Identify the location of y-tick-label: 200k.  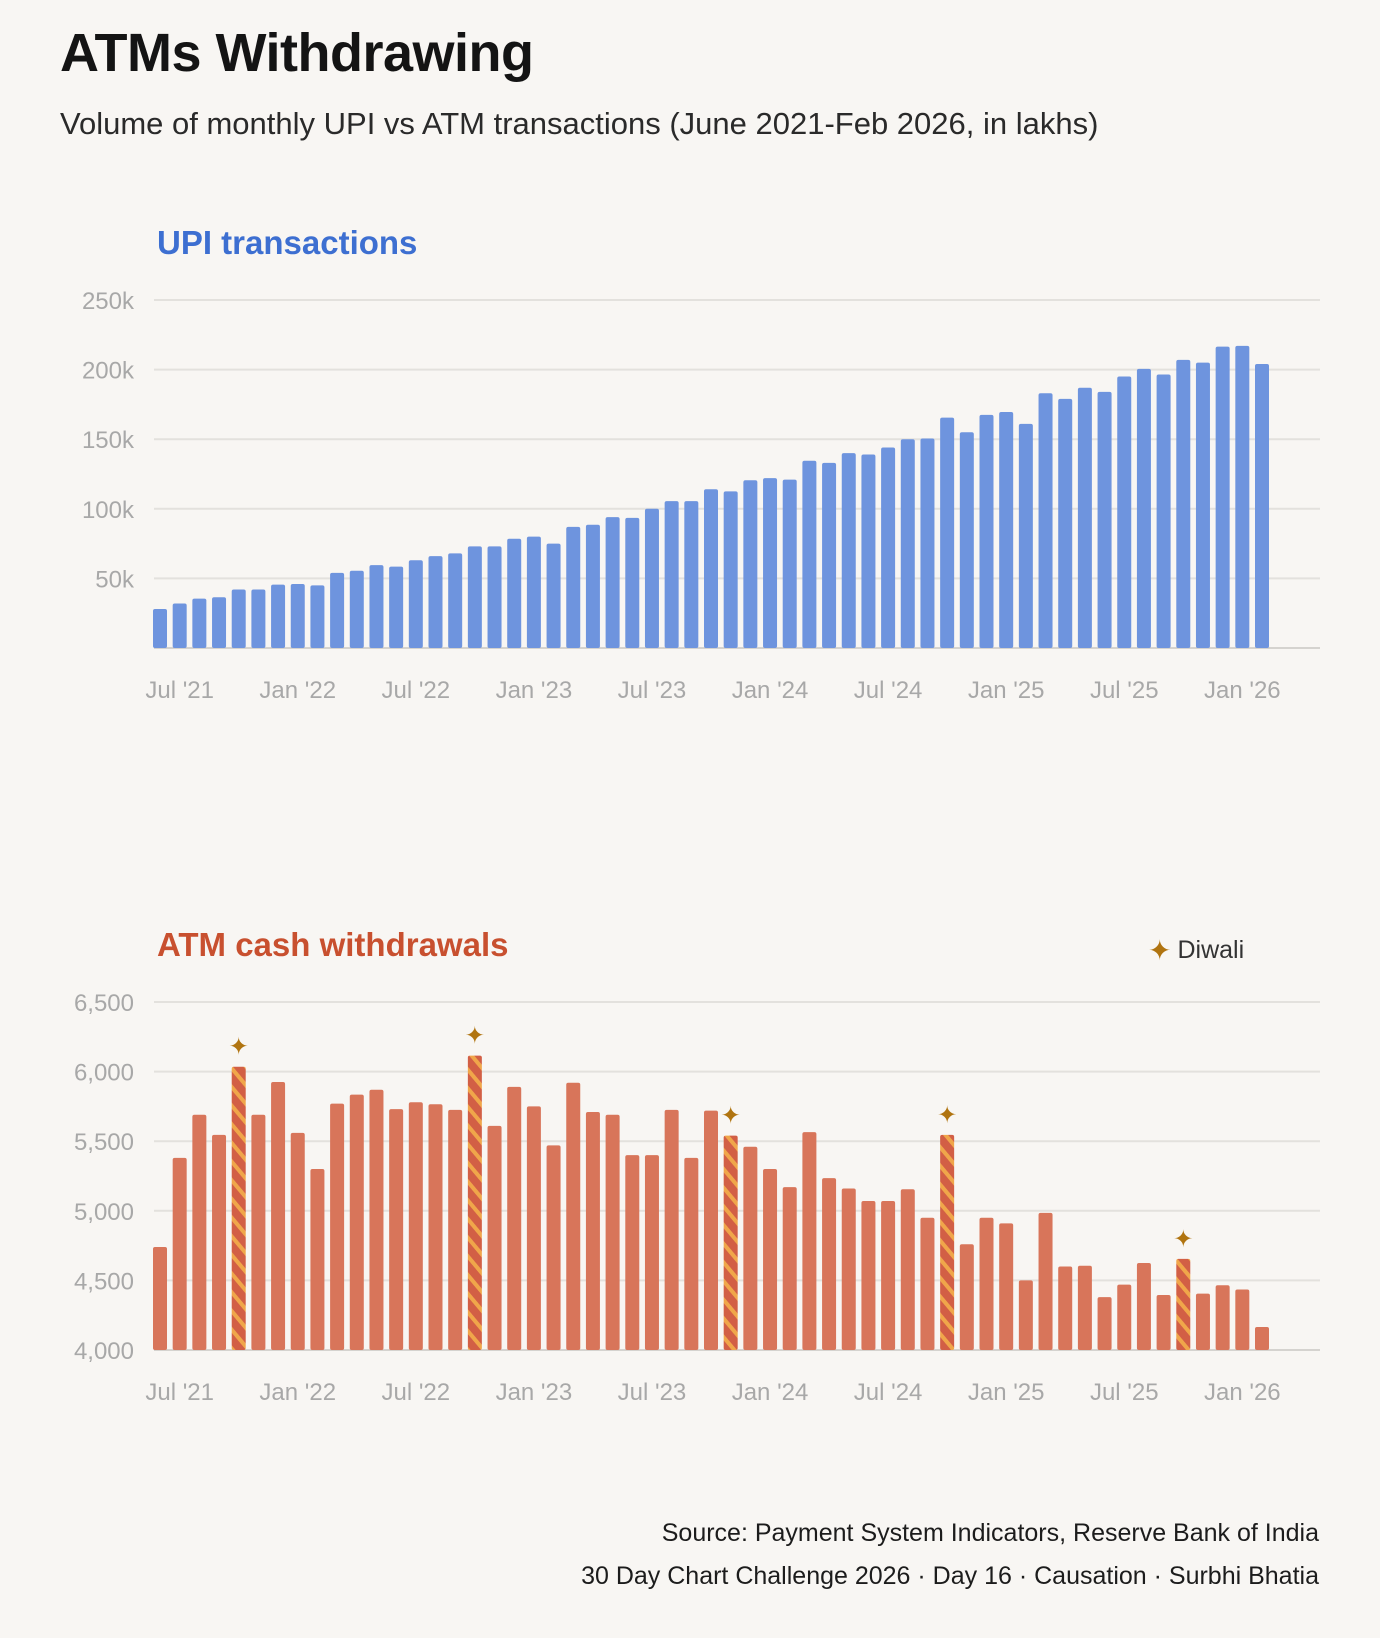
(108, 371).